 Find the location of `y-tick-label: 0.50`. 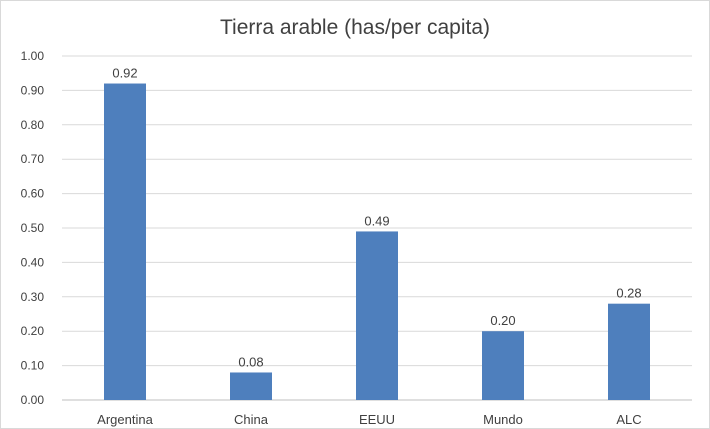

y-tick-label: 0.50 is located at coordinates (33, 228).